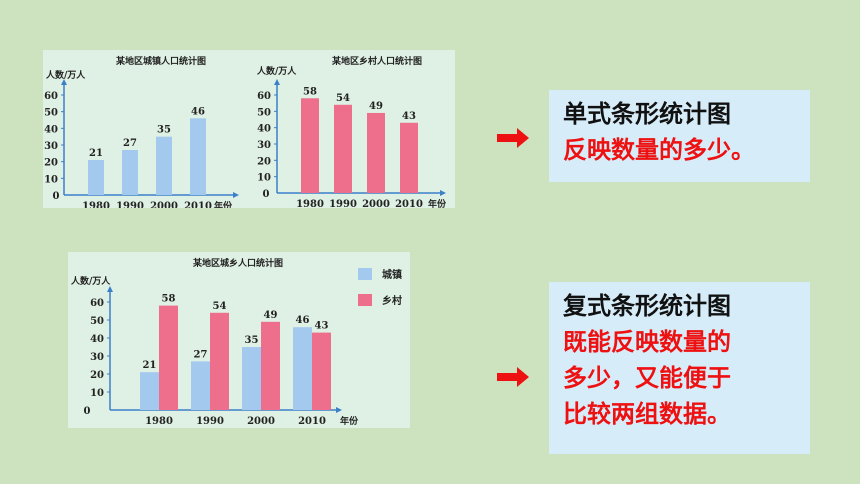  I want to click on note-single-text: 反映数量的多少。, so click(659, 150).